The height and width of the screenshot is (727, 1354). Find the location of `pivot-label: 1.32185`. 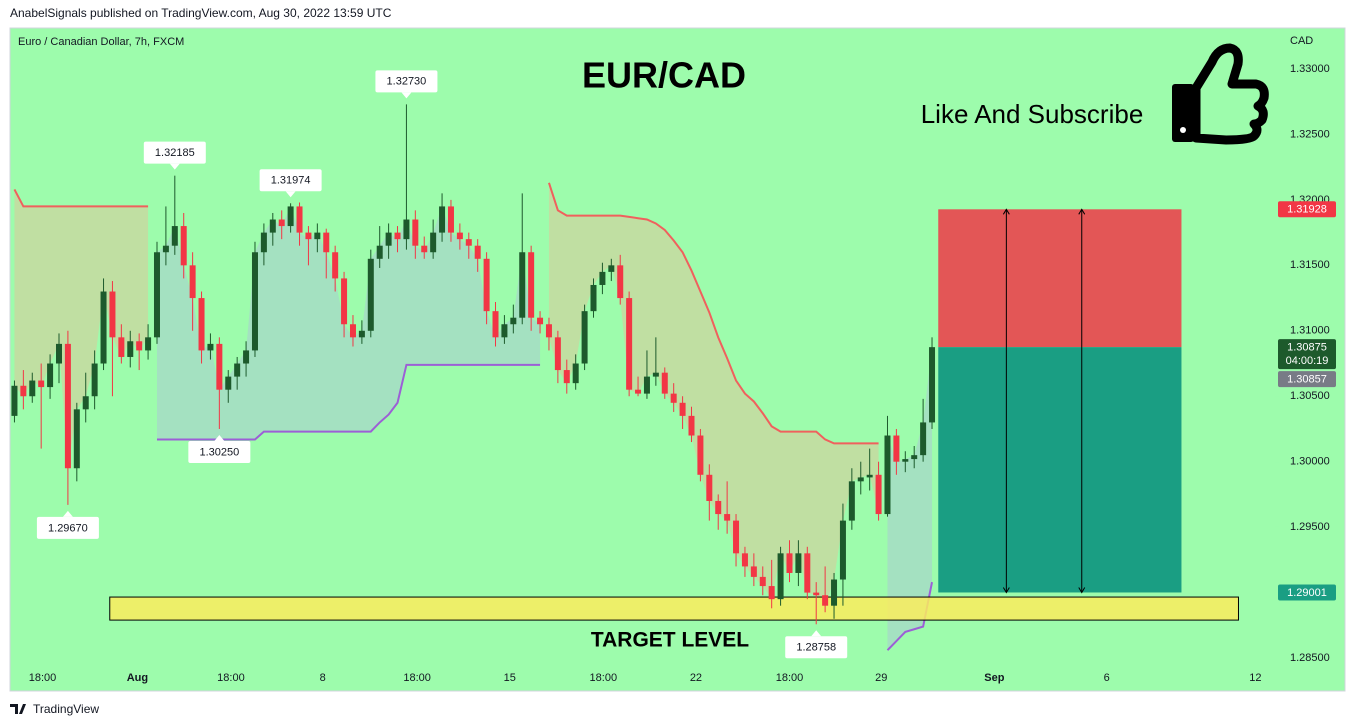

pivot-label: 1.32185 is located at coordinates (175, 153).